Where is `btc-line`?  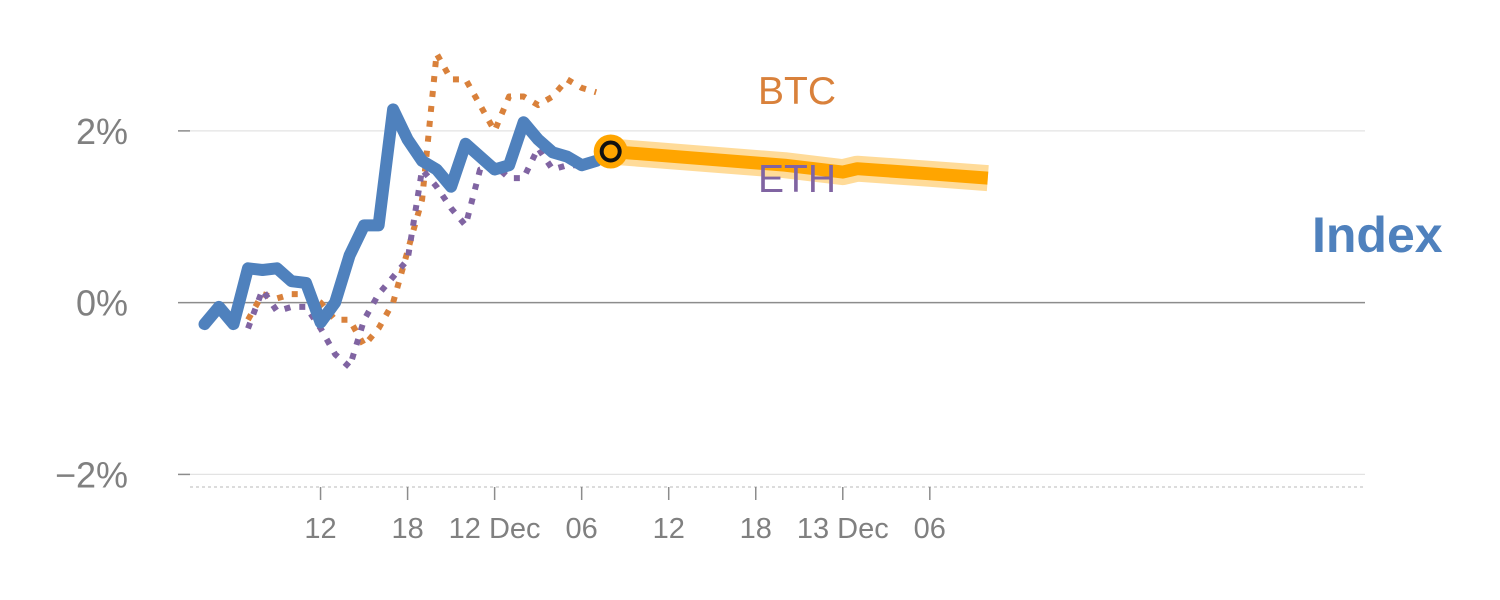 btc-line is located at coordinates (421, 199).